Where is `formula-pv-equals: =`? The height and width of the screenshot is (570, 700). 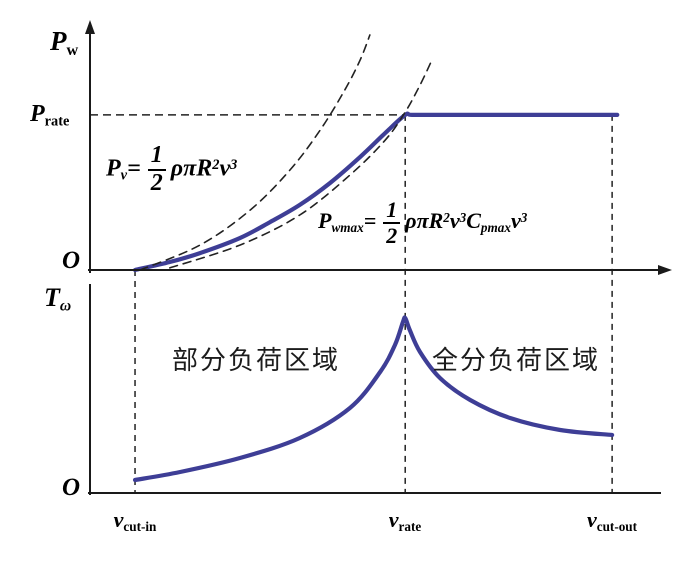
formula-pv-equals: = is located at coordinates (134, 168).